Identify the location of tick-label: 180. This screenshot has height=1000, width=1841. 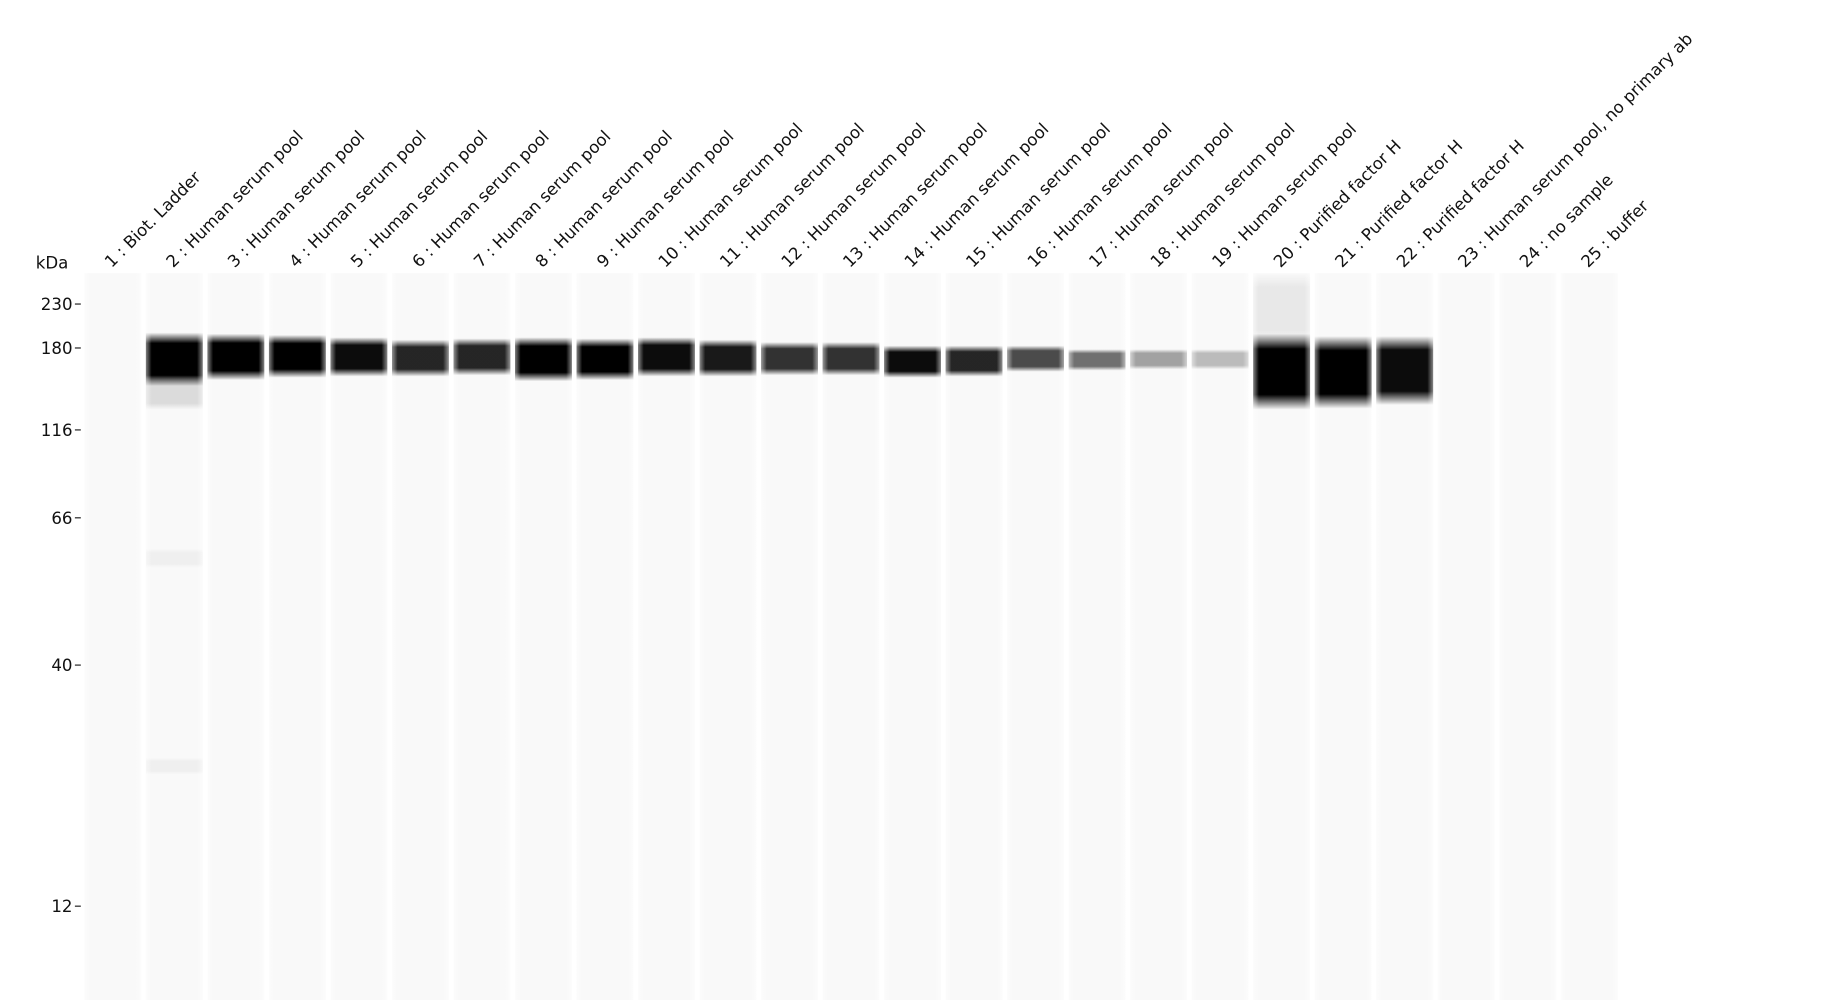
(57, 348).